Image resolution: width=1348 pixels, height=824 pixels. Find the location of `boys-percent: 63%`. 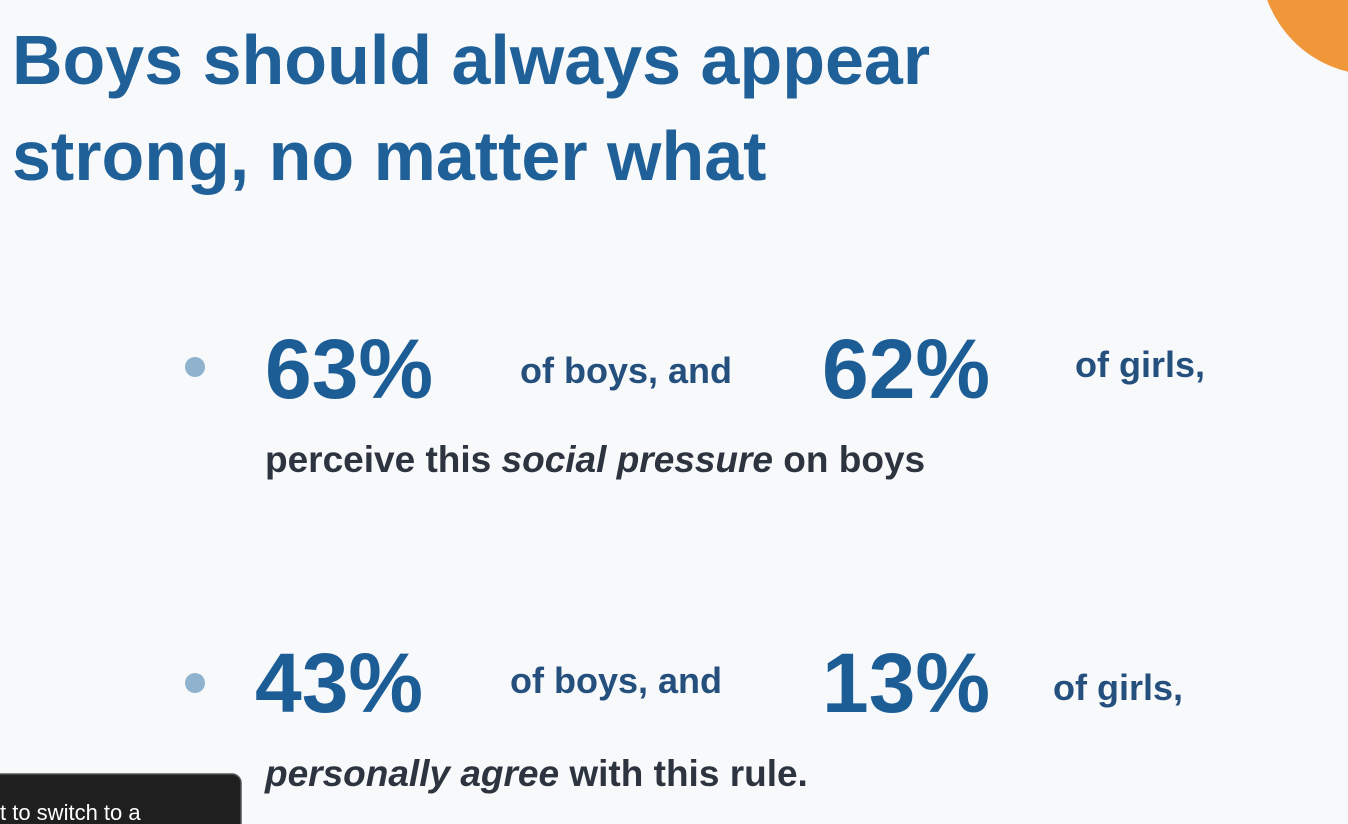

boys-percent: 63% is located at coordinates (349, 369).